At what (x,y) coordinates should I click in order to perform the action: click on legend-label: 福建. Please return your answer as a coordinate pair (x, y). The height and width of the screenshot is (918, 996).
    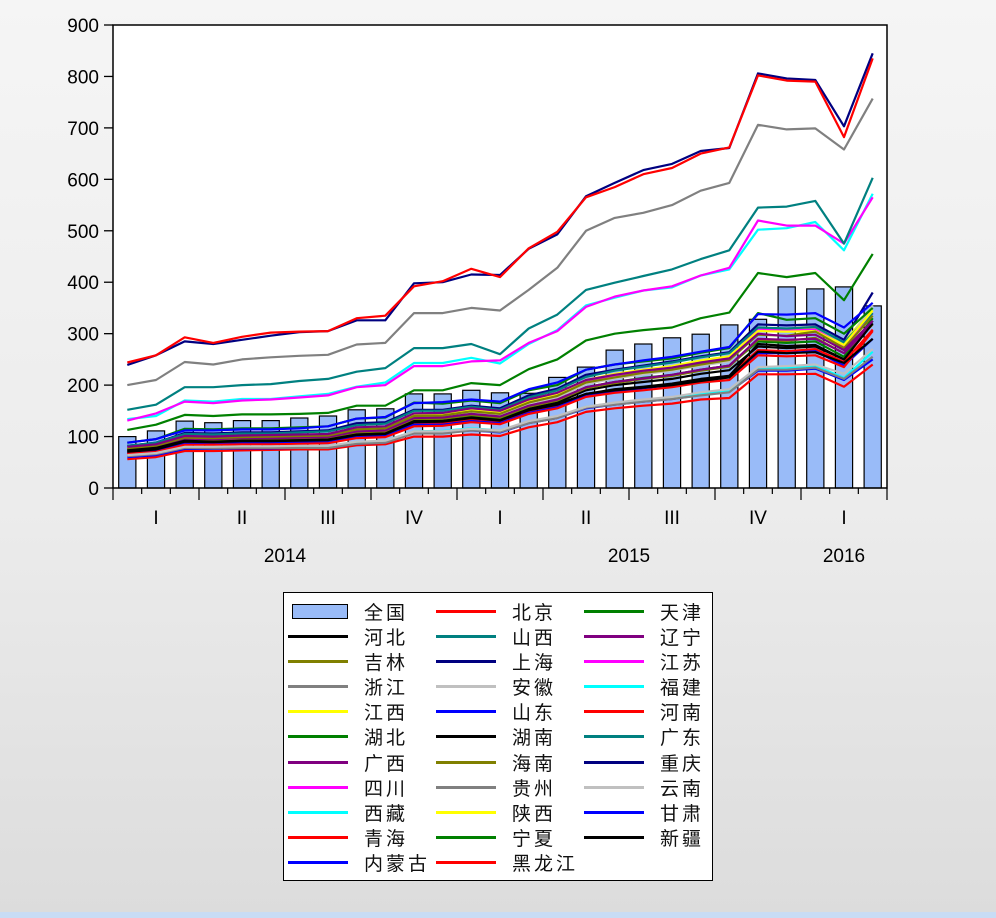
    Looking at the image, I should click on (682, 688).